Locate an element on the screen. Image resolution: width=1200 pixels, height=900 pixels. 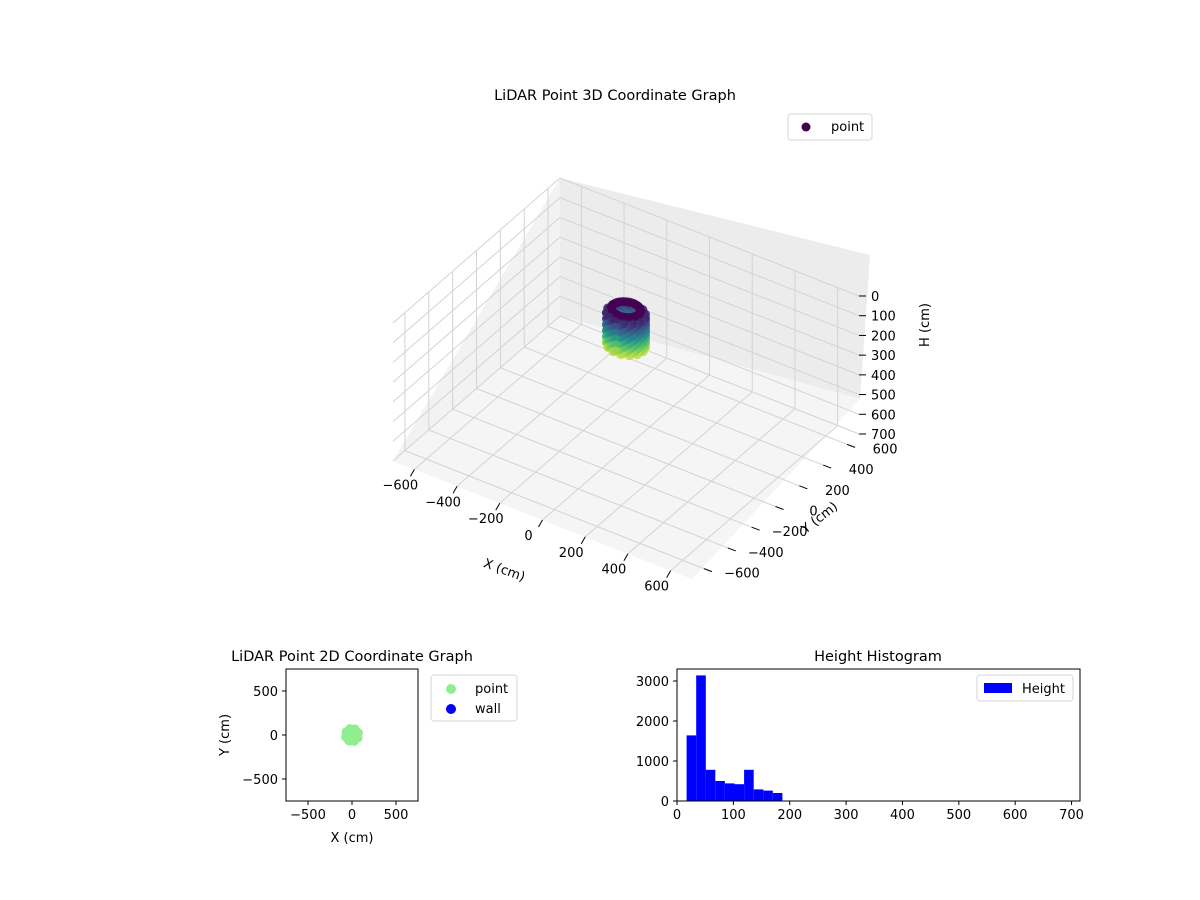
ticks-histogram: 0 100 200 300 400 500 600 700 0 1000 2000 3000 is located at coordinates (860, 749).